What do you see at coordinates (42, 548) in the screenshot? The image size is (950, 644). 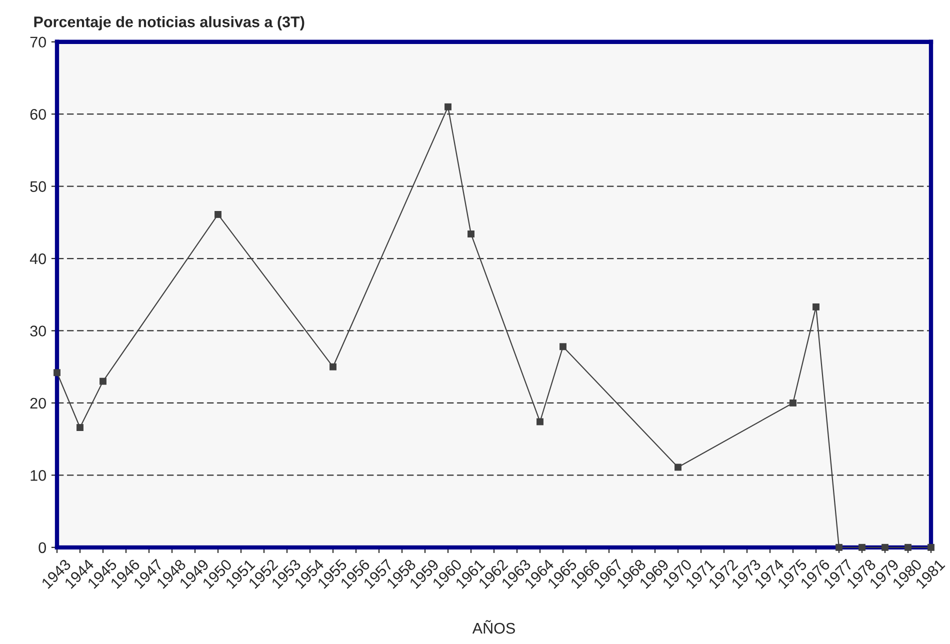 I see `y-tick-label: 0` at bounding box center [42, 548].